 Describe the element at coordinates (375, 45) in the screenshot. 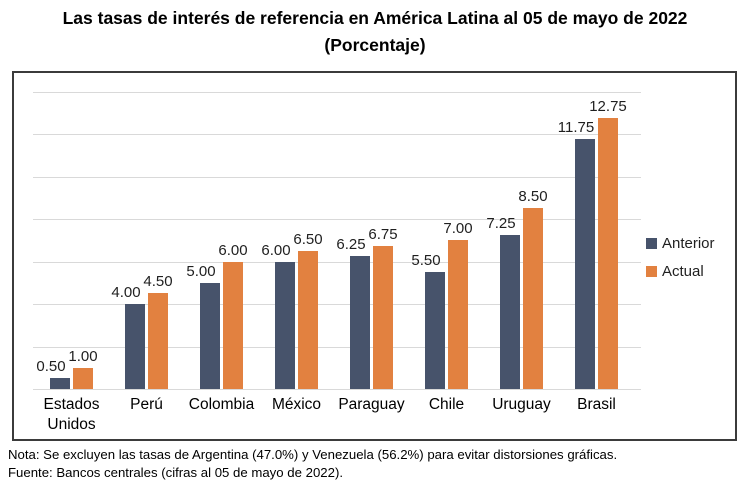

I see `chart-title-line-2: (Porcentaje)` at that location.